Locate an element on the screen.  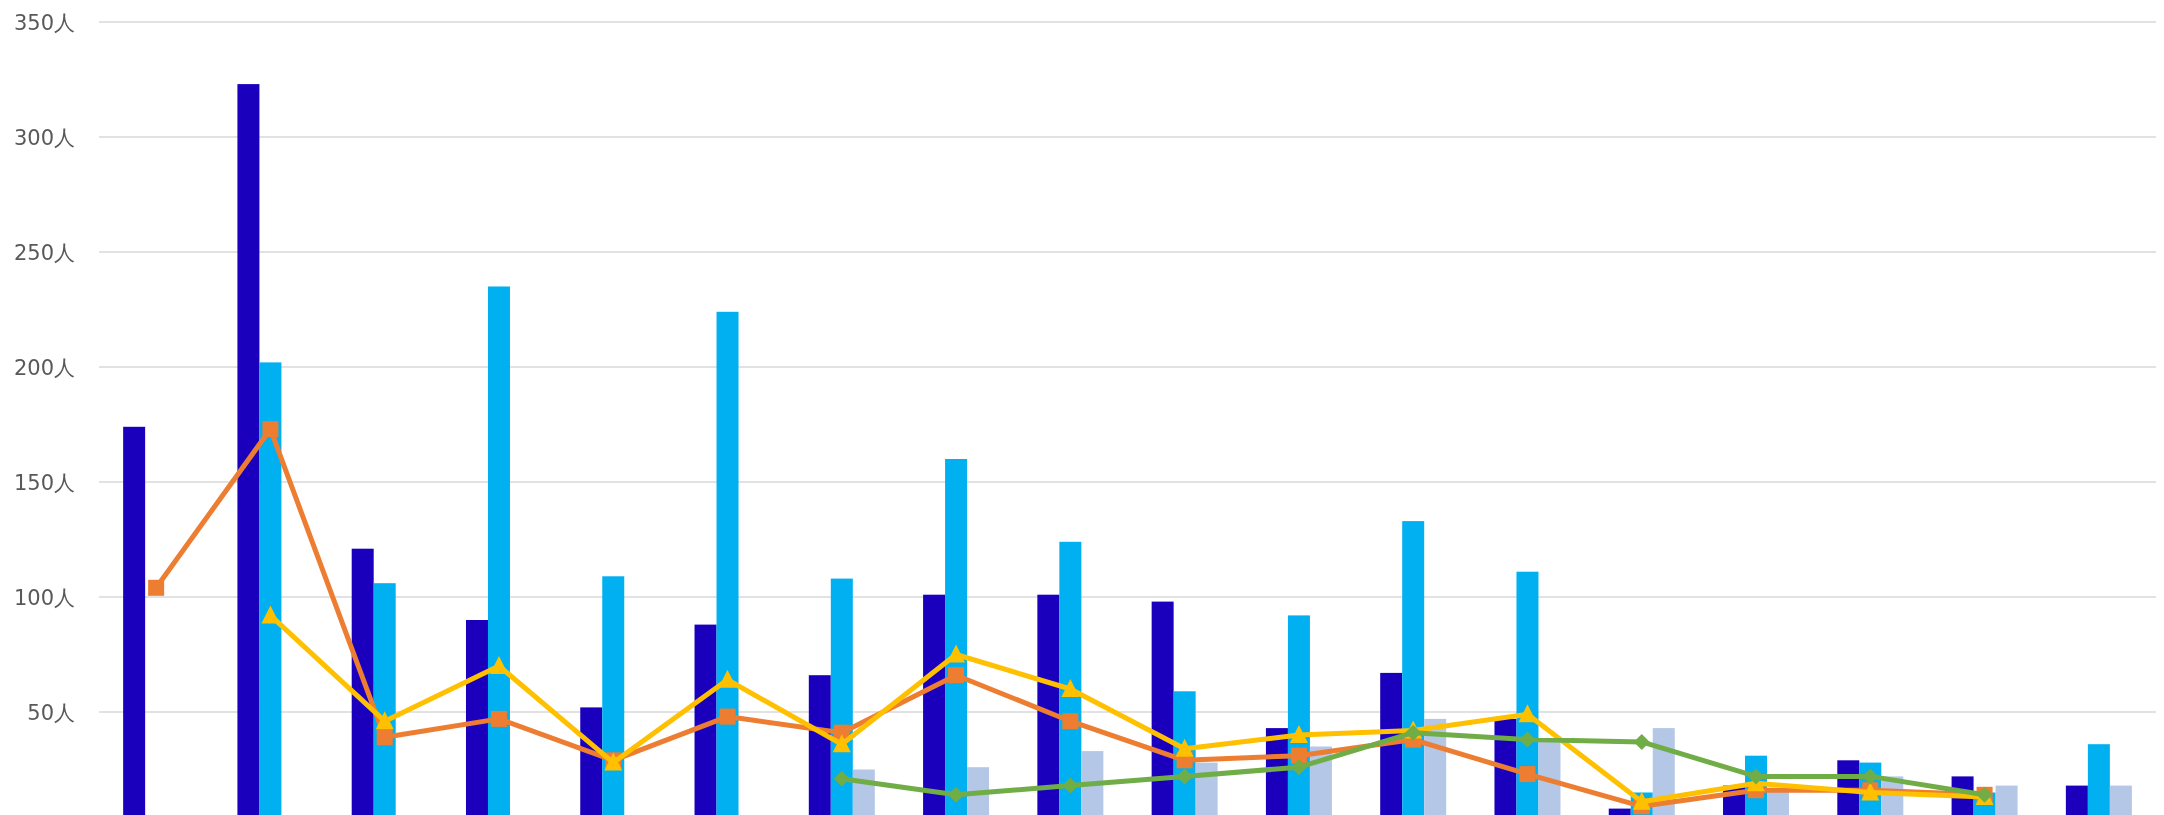
y-tick-label: 100人 is located at coordinates (44, 598).